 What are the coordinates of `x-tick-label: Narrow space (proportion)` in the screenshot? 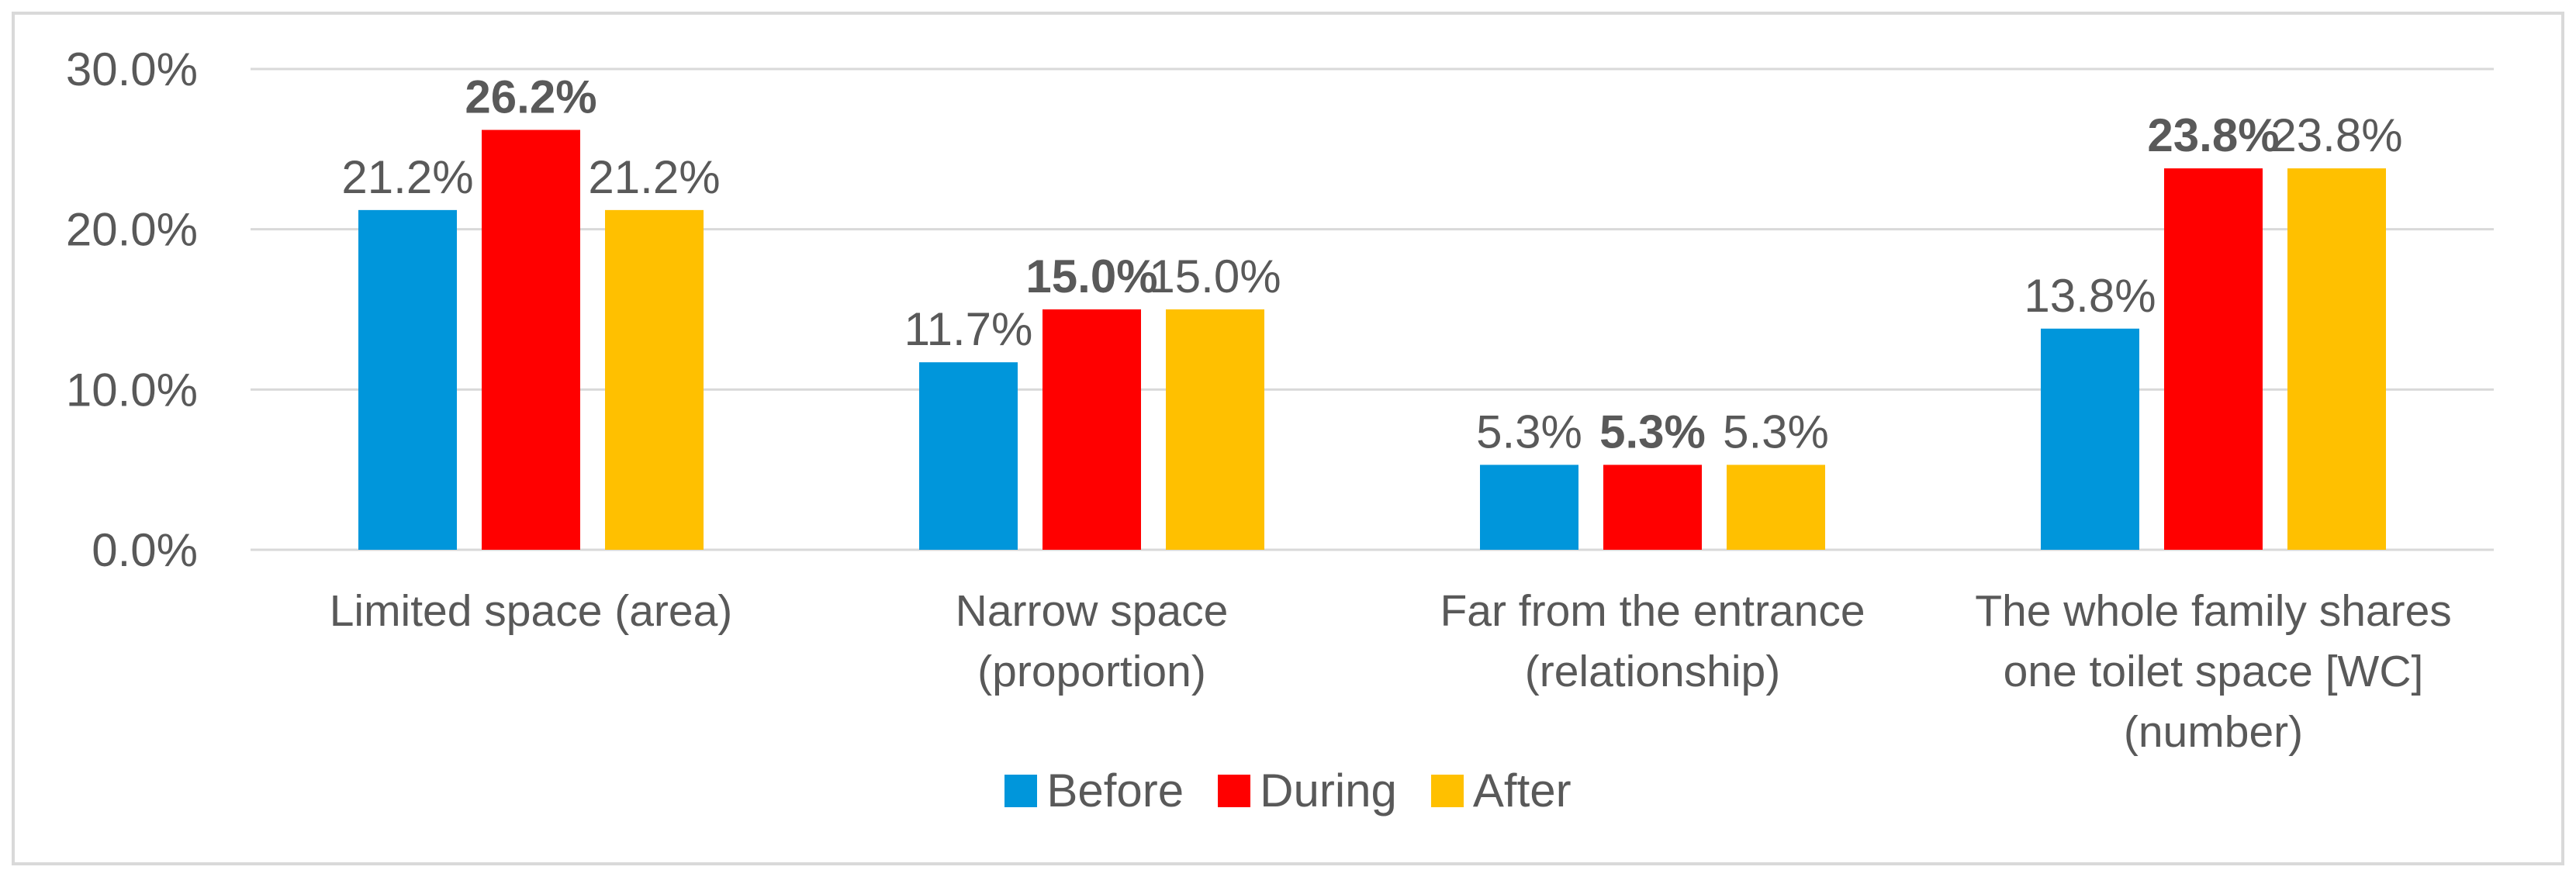 It's located at (1092, 641).